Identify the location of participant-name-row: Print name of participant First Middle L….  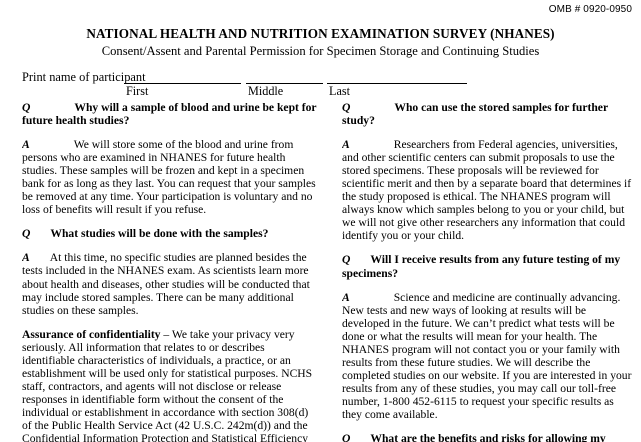
(322, 84).